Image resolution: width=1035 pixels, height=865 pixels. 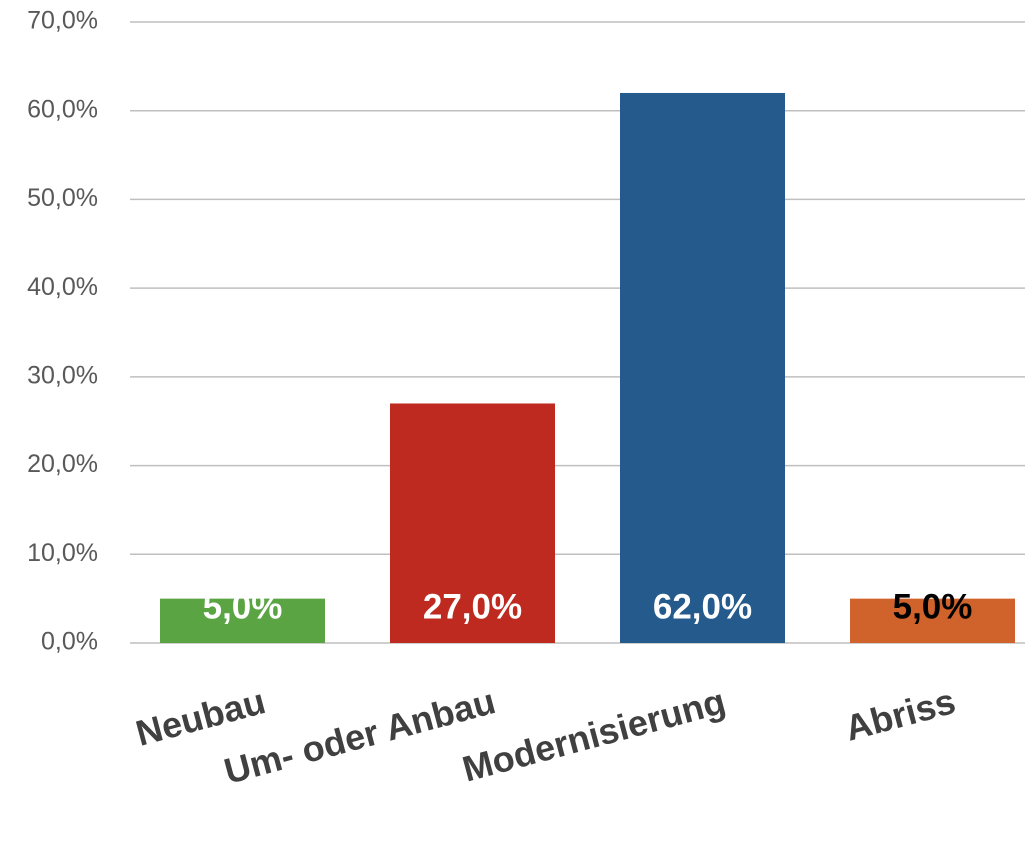 What do you see at coordinates (69, 642) in the screenshot?
I see `y-tick-label: 0,0%` at bounding box center [69, 642].